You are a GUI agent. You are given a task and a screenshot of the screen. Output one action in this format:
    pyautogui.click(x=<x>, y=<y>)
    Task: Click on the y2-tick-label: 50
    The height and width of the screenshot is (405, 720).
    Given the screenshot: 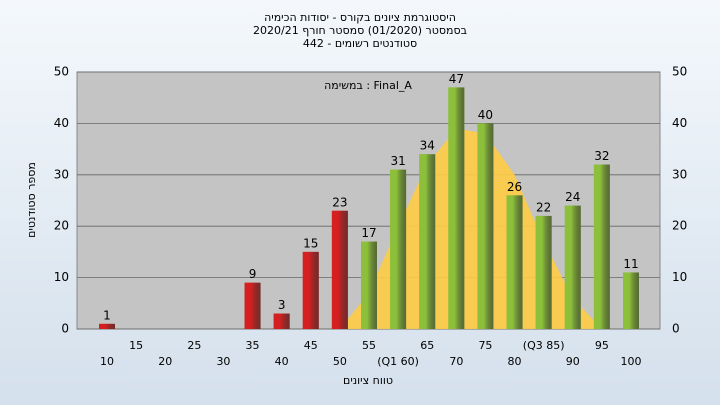 What is the action you would take?
    pyautogui.click(x=679, y=72)
    